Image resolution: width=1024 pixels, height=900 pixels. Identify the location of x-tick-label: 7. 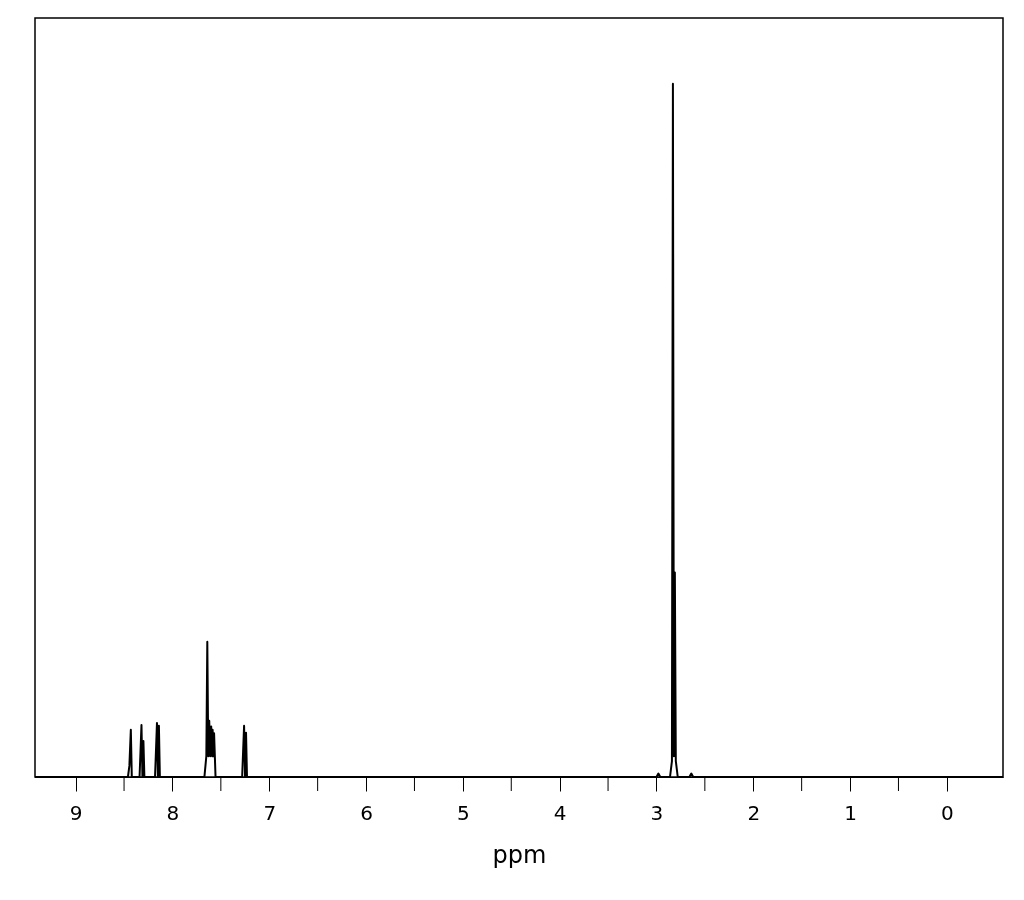
(270, 812).